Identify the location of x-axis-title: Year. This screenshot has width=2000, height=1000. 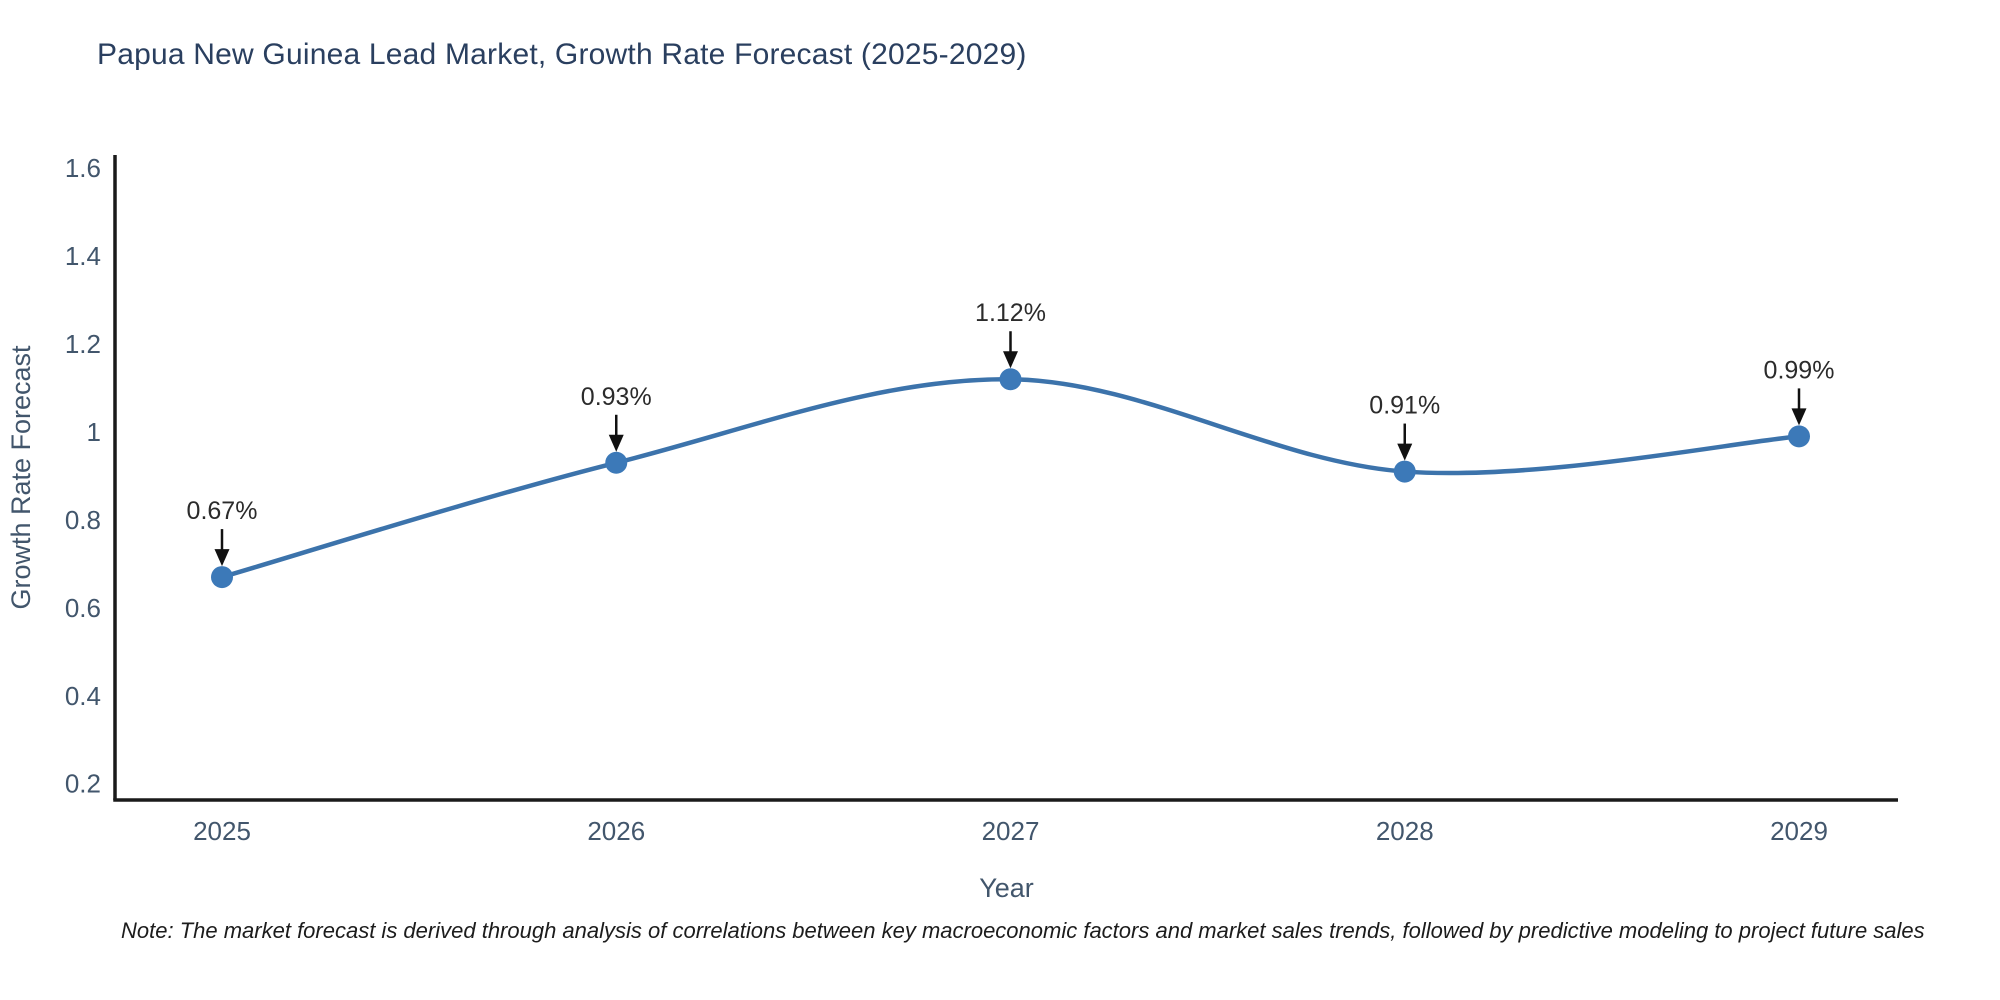
(1006, 888).